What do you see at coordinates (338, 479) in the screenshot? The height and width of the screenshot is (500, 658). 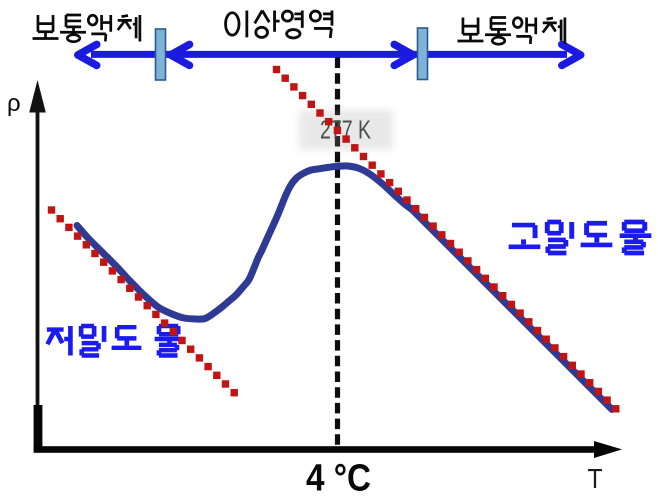 I see `svg-text: 4 °C` at bounding box center [338, 479].